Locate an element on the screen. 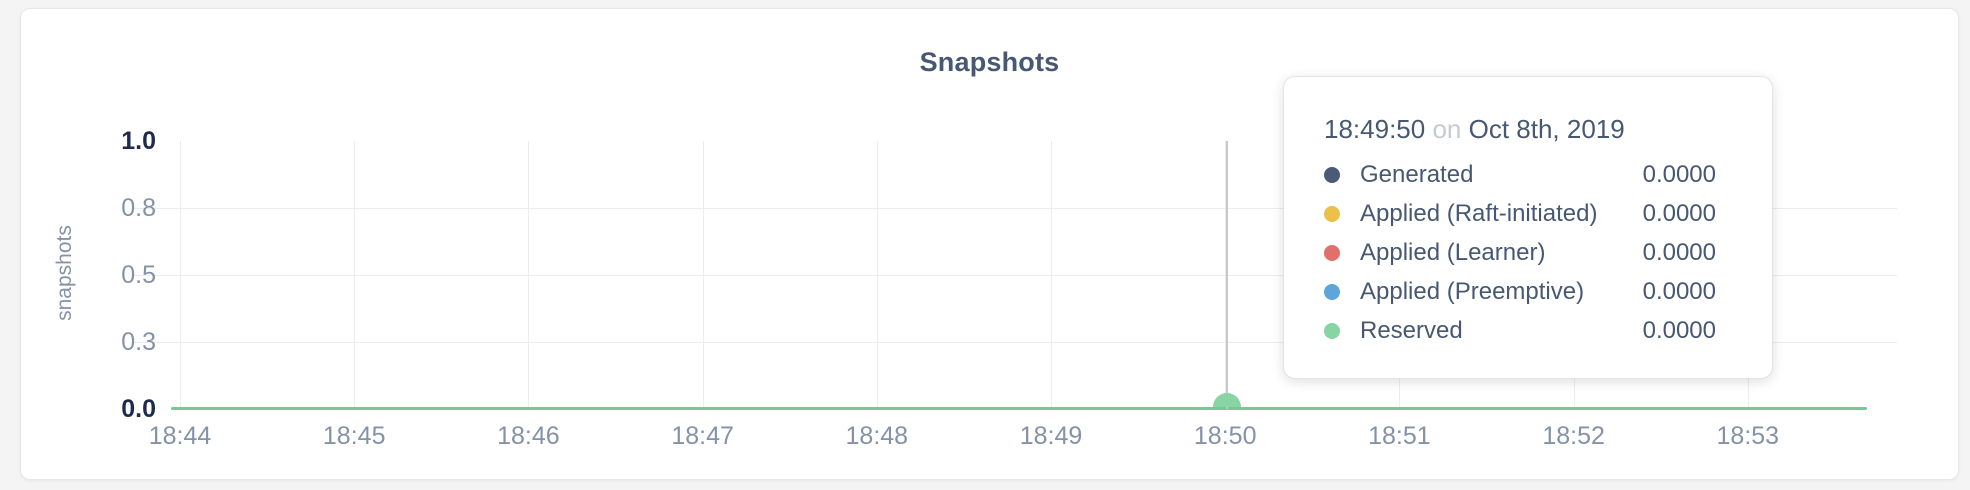 This screenshot has height=490, width=1970. x-tick-label: 18:47 is located at coordinates (702, 436).